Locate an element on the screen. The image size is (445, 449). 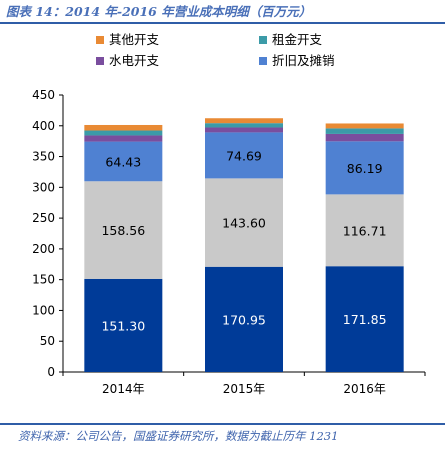
source-rule is located at coordinates (222, 424).